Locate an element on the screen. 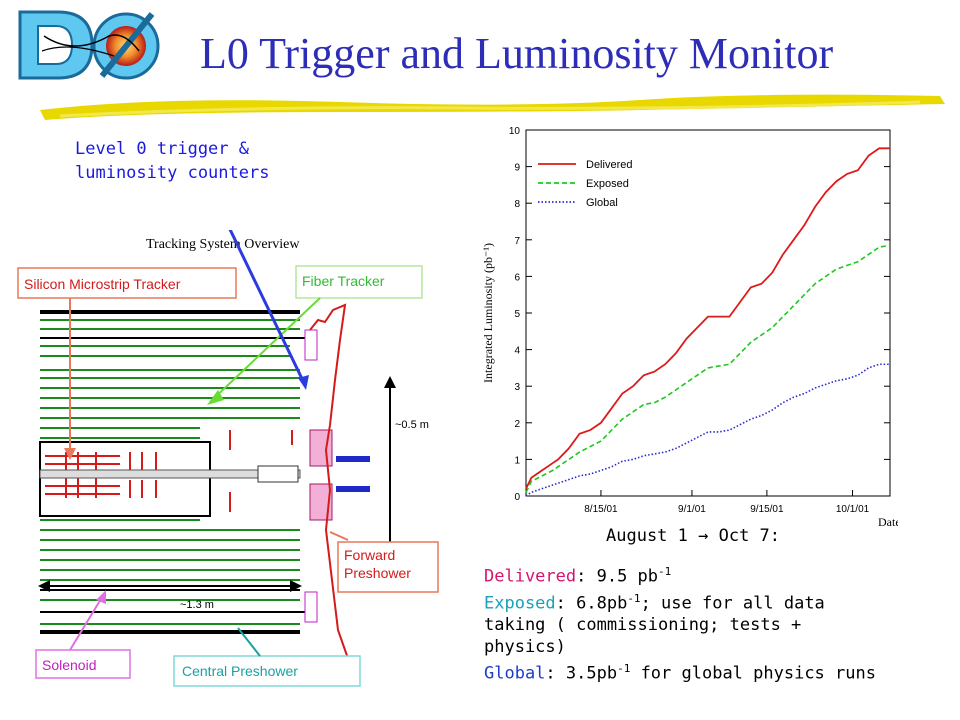 The width and height of the screenshot is (960, 720). global-value: : 3.5pb is located at coordinates (581, 673).